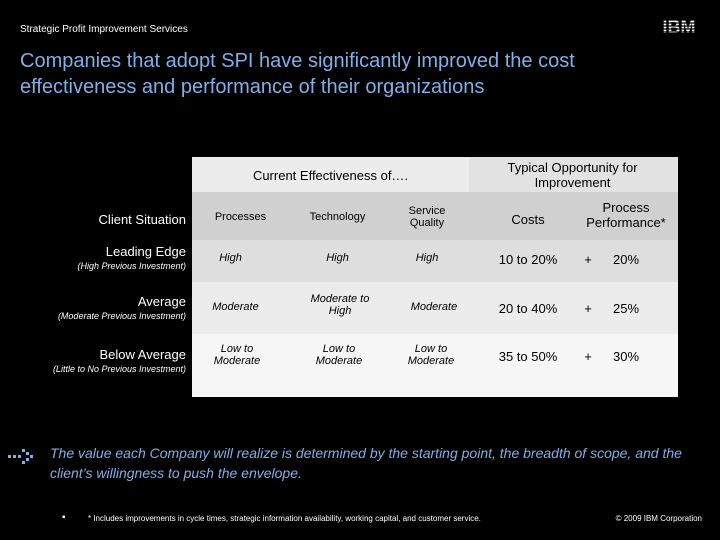 Image resolution: width=720 pixels, height=540 pixels. I want to click on row-band-below-average, so click(435, 365).